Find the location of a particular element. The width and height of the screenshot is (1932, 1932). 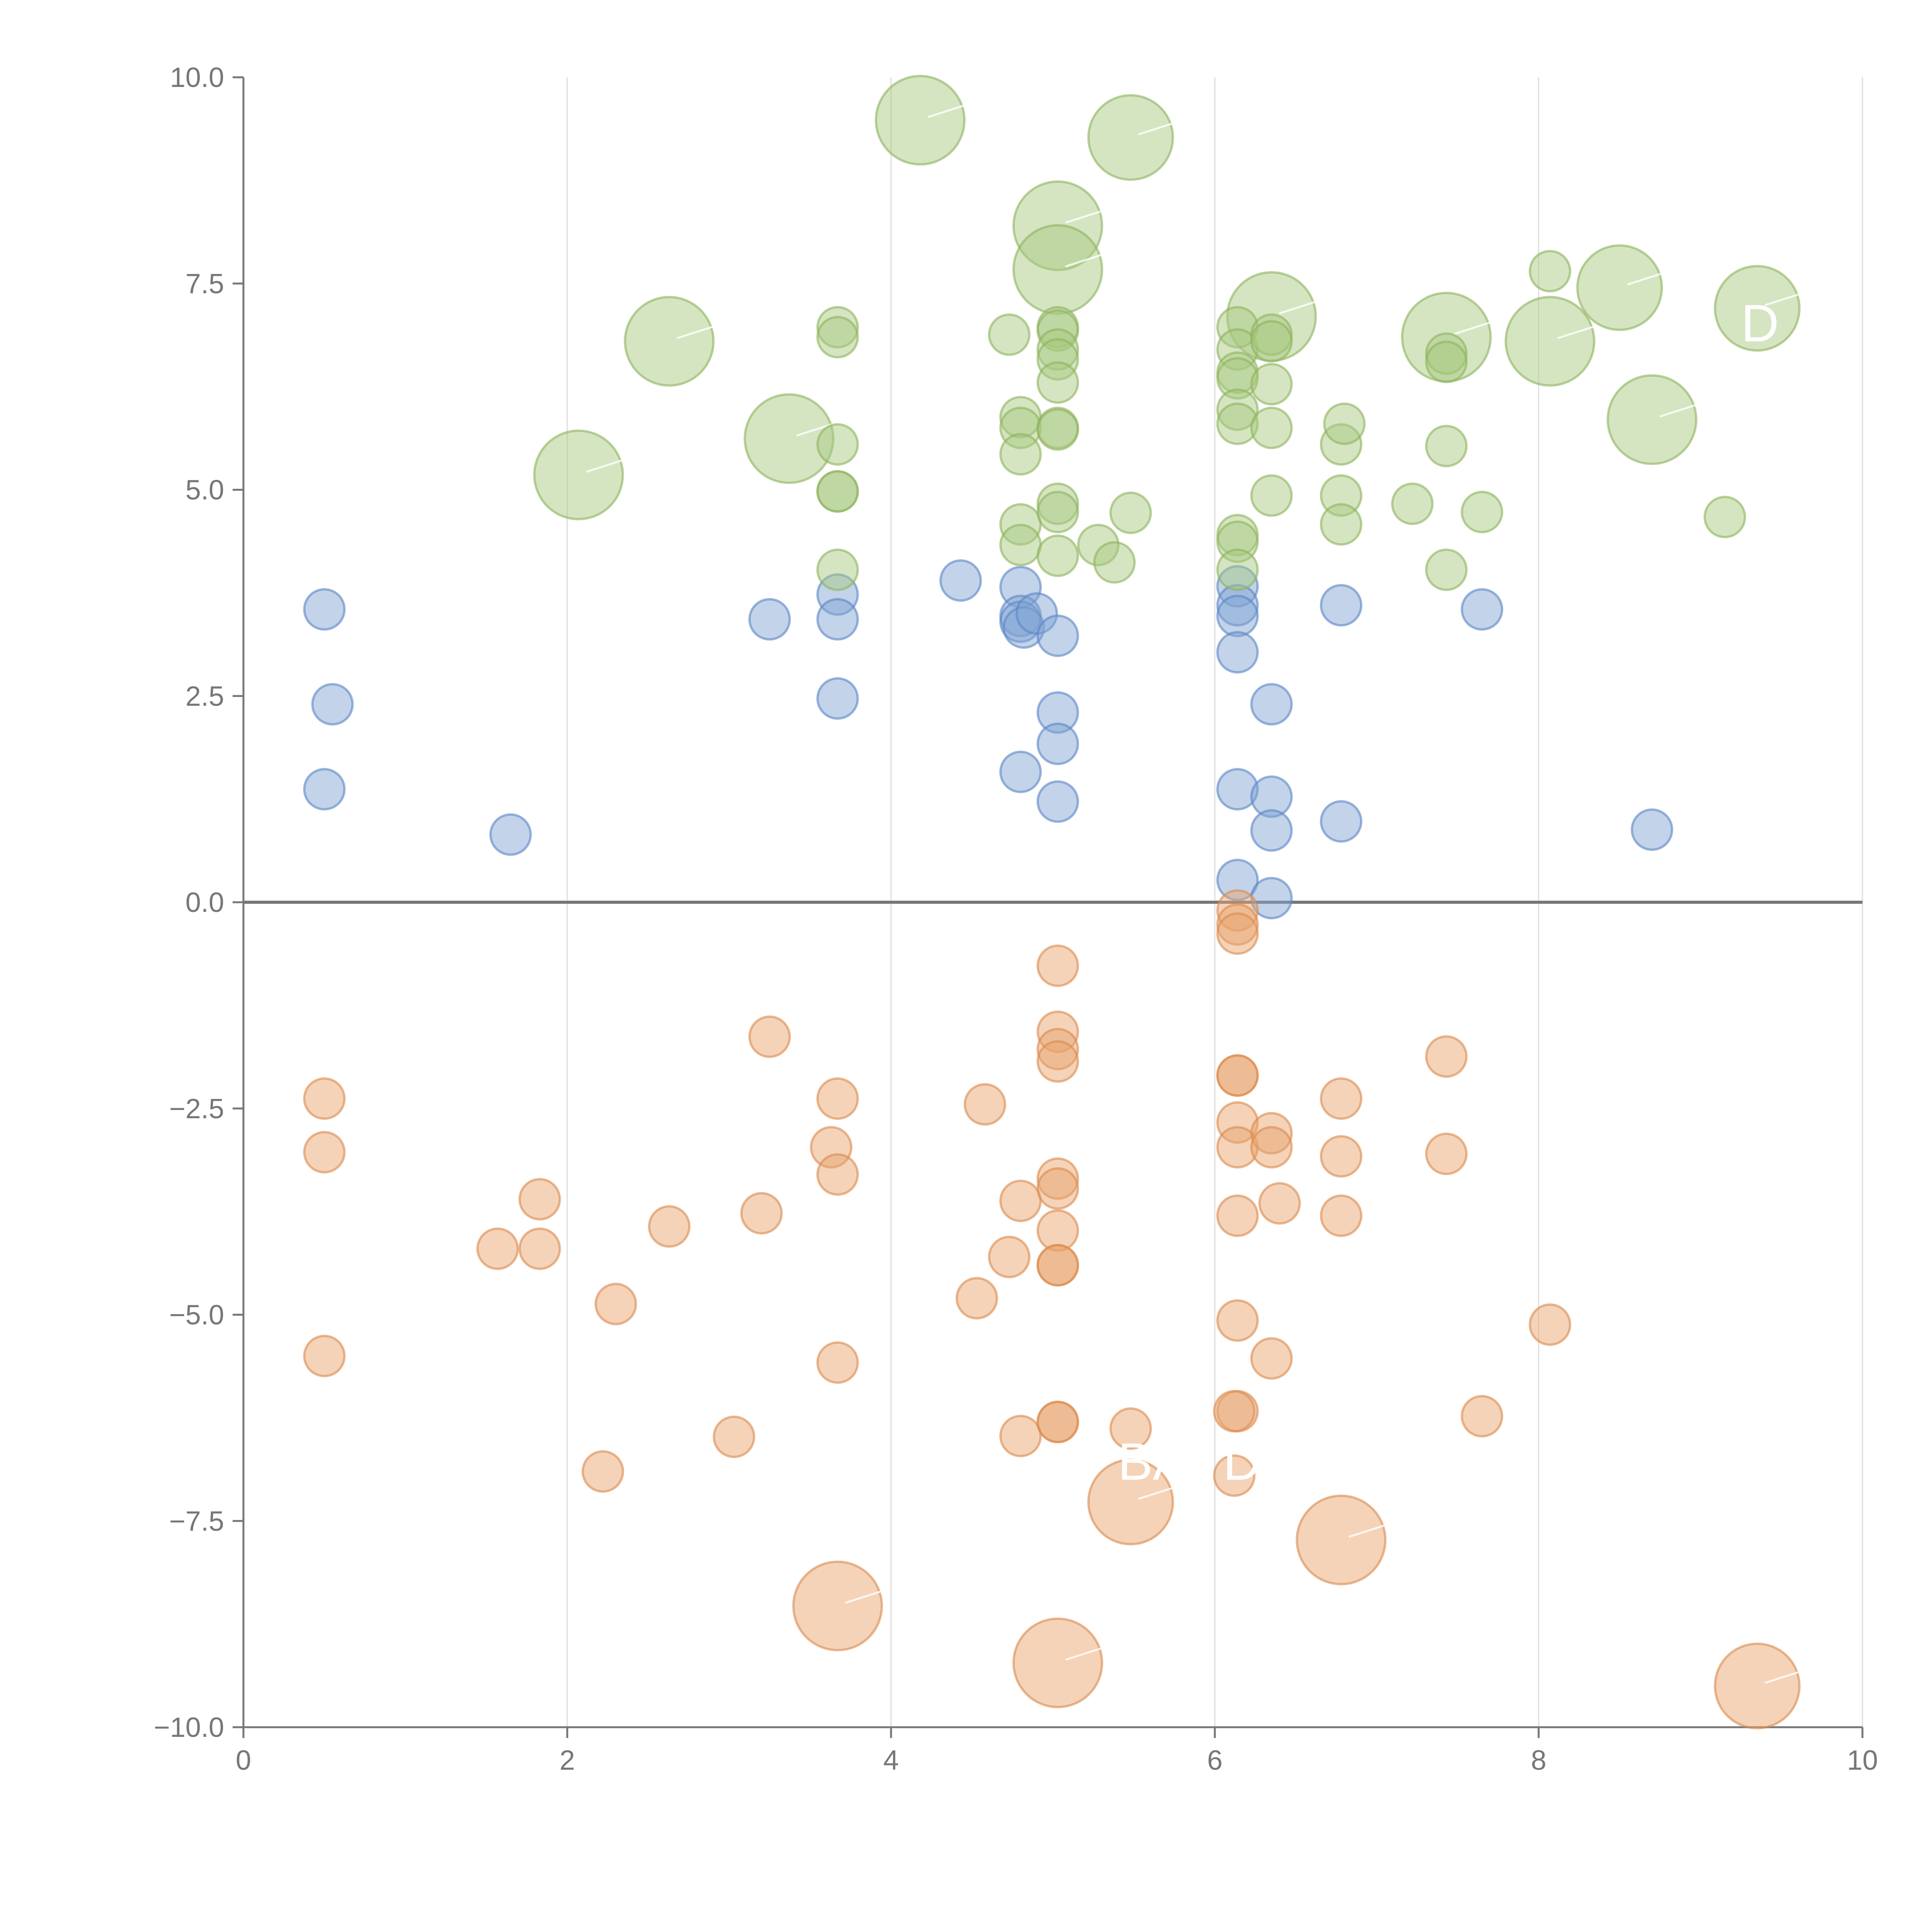

y-tick-label: −7.5 is located at coordinates (197, 1522).